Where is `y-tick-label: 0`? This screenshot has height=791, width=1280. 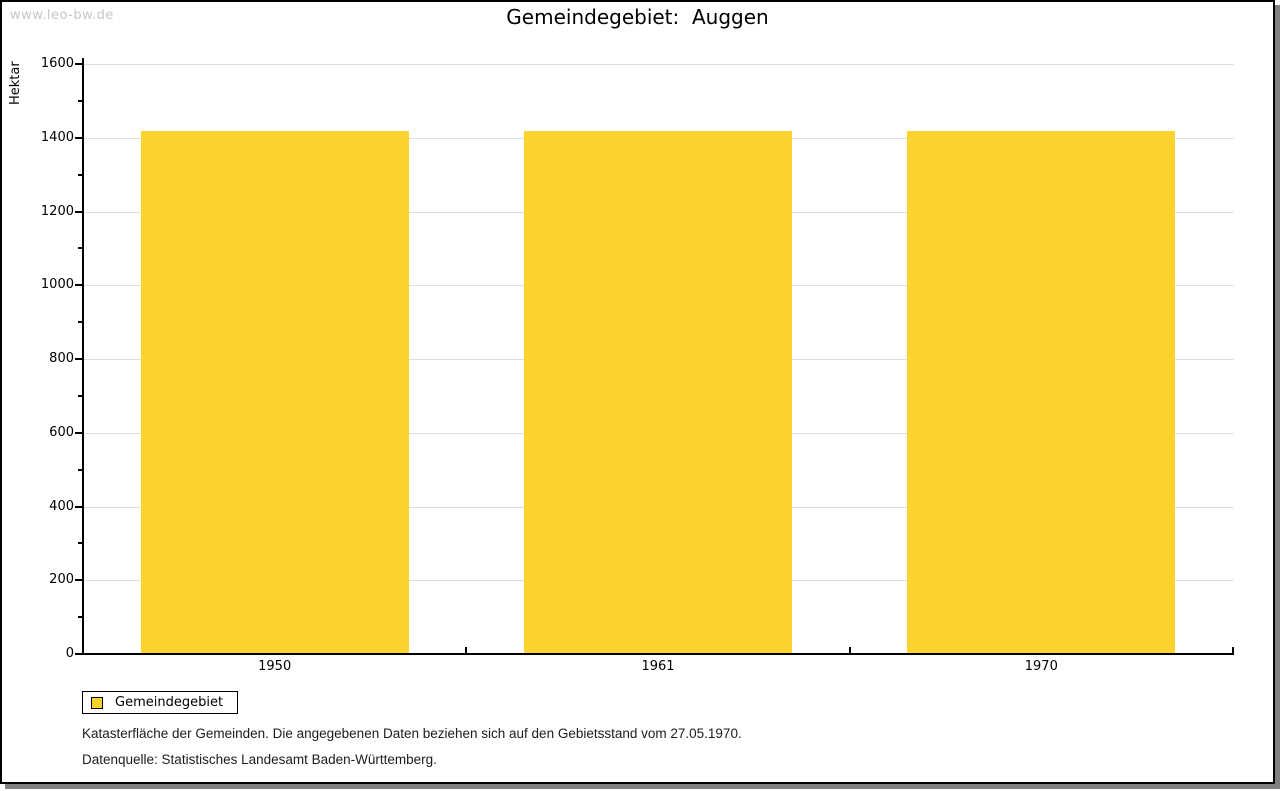 y-tick-label: 0 is located at coordinates (69, 653).